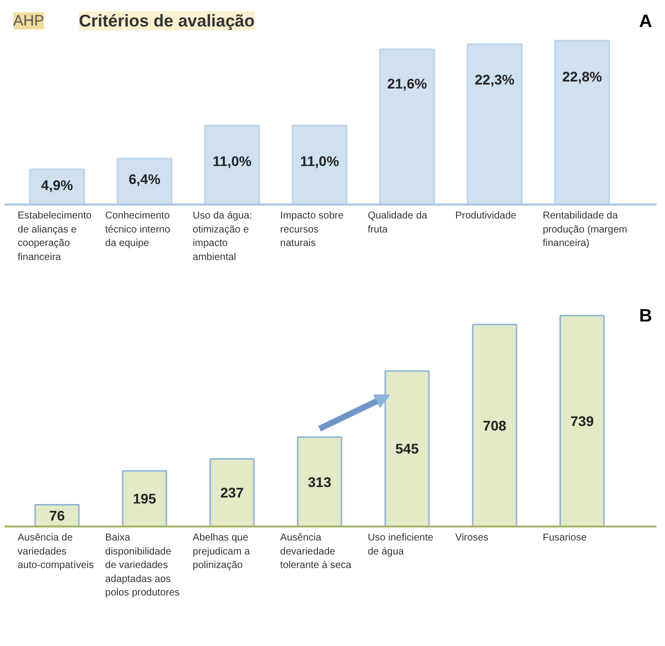  What do you see at coordinates (471, 538) in the screenshot?
I see `x-tick-label: Viroses` at bounding box center [471, 538].